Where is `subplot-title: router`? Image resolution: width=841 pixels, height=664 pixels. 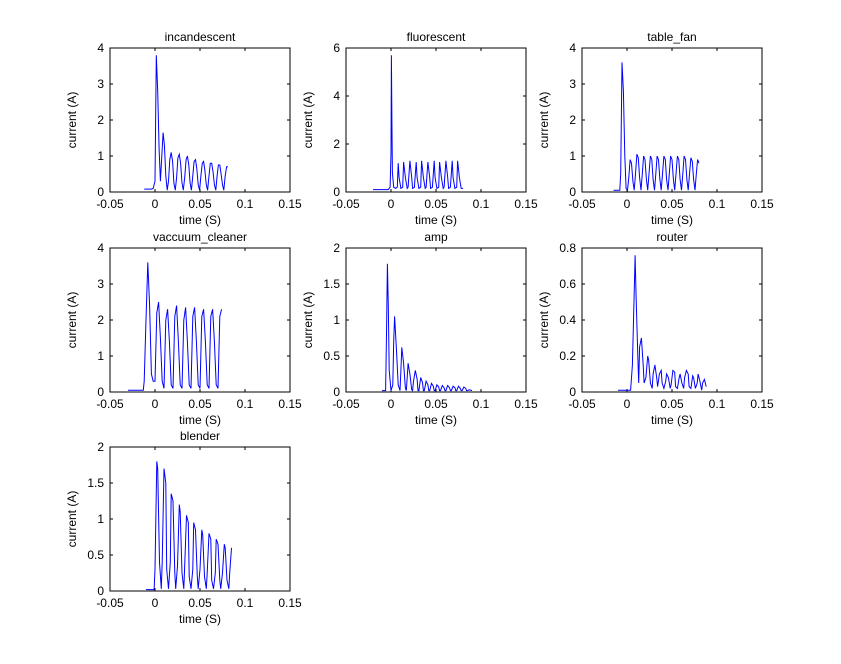 subplot-title: router is located at coordinates (671, 237).